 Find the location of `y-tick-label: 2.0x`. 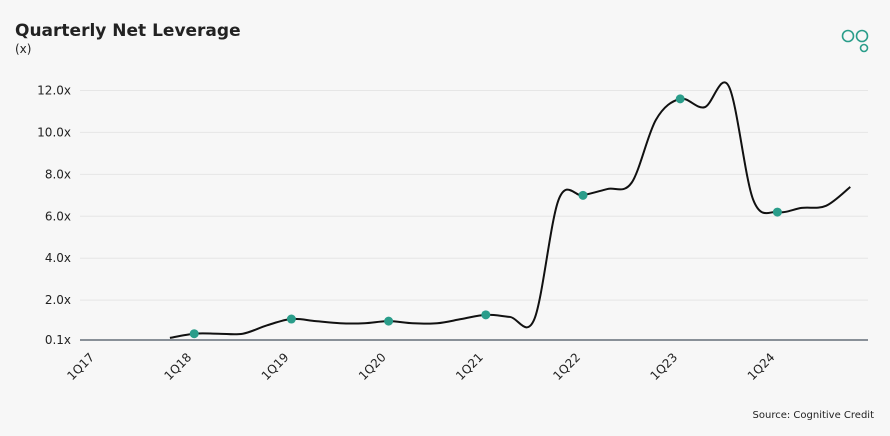

y-tick-label: 2.0x is located at coordinates (58, 300).